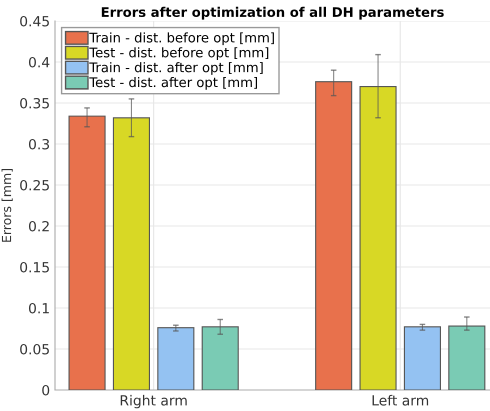 The width and height of the screenshot is (490, 411). What do you see at coordinates (34, 267) in the screenshot?
I see `y-tick-label: 0.15` at bounding box center [34, 267].